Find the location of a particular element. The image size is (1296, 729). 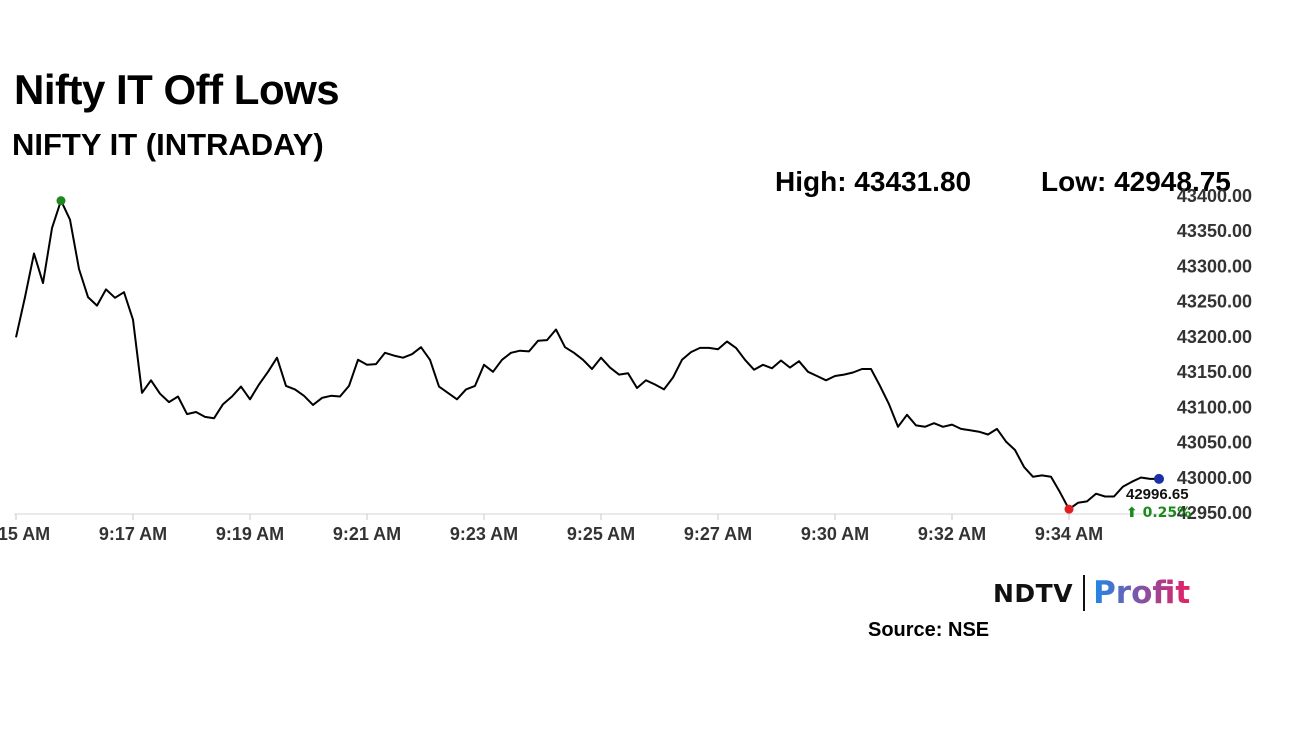

x-tick-label: 9:17 AM is located at coordinates (133, 534).